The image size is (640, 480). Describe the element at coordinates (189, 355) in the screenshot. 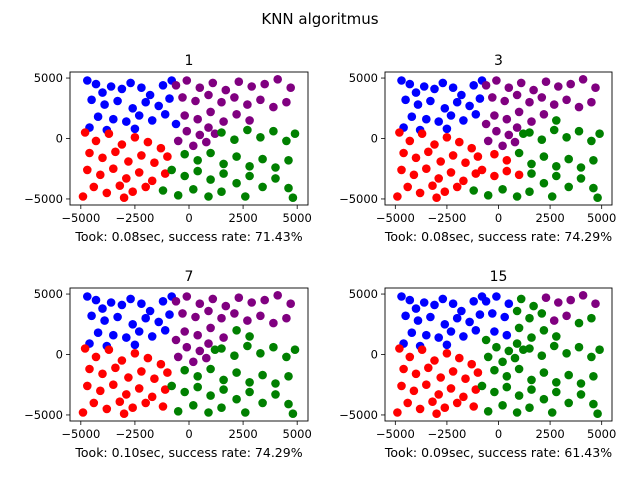

I see `scatter-points` at that location.